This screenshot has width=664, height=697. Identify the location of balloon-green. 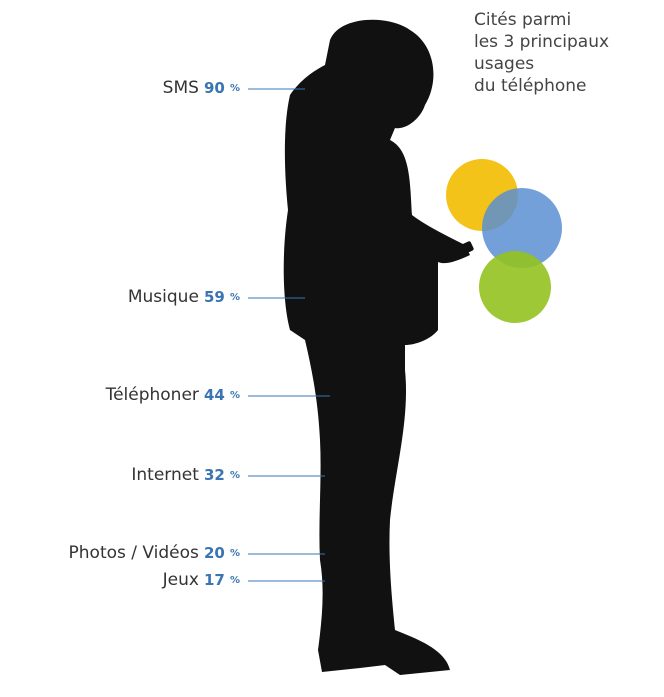
(515, 287).